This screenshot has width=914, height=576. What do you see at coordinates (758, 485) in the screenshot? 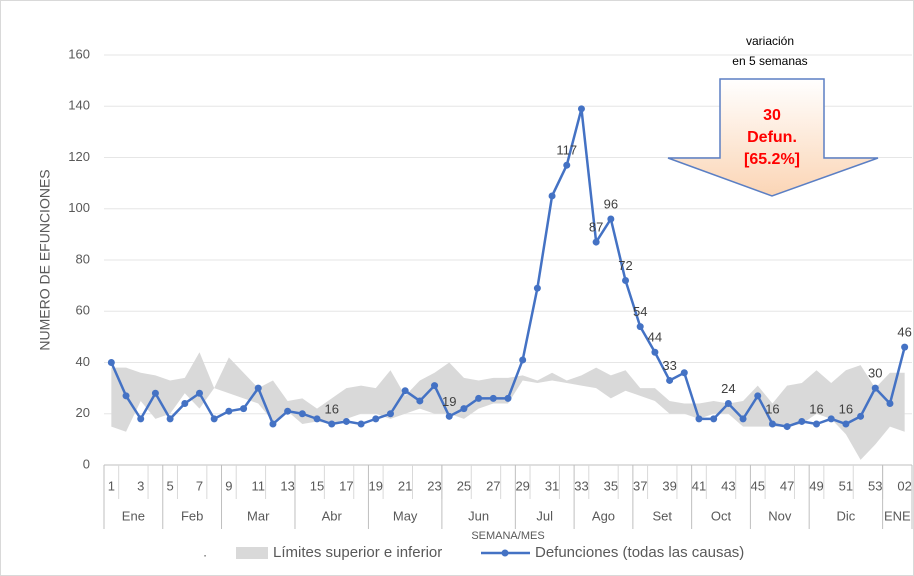
I see `x-tick-label: 45` at bounding box center [758, 485].